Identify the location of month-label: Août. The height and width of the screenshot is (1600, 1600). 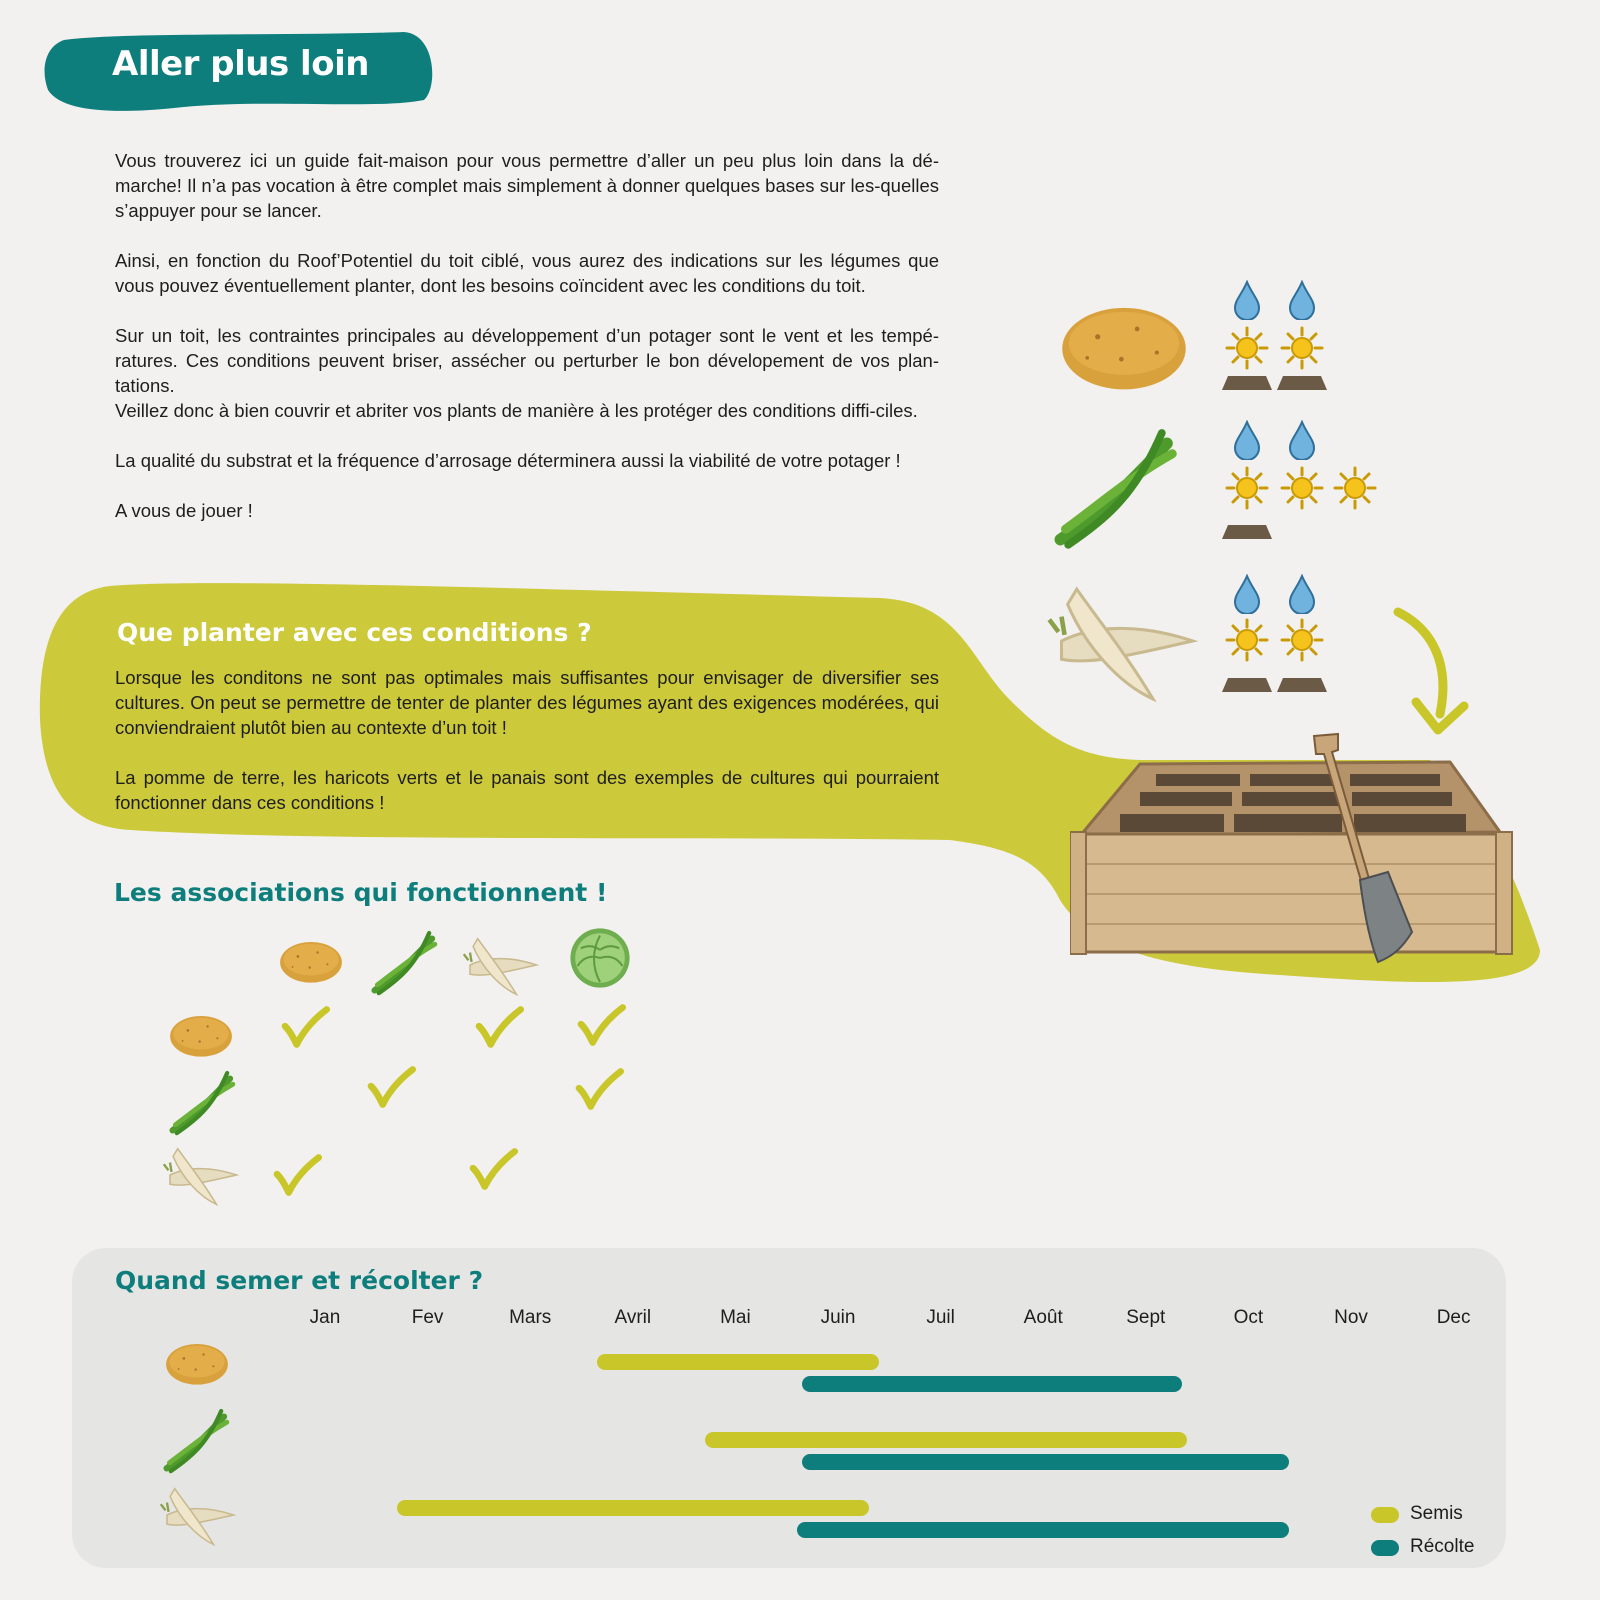
(1043, 1317).